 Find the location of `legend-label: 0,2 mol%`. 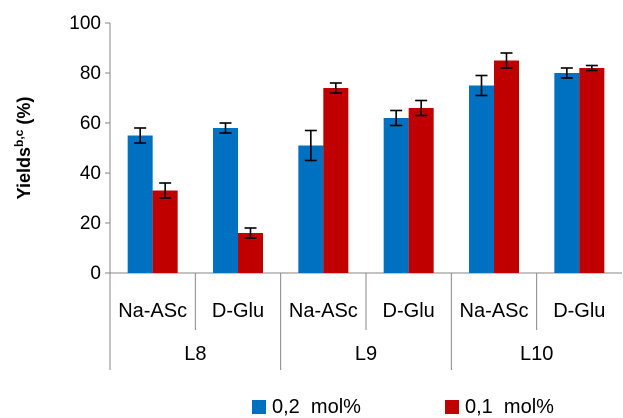

legend-label: 0,2 mol% is located at coordinates (316, 407).